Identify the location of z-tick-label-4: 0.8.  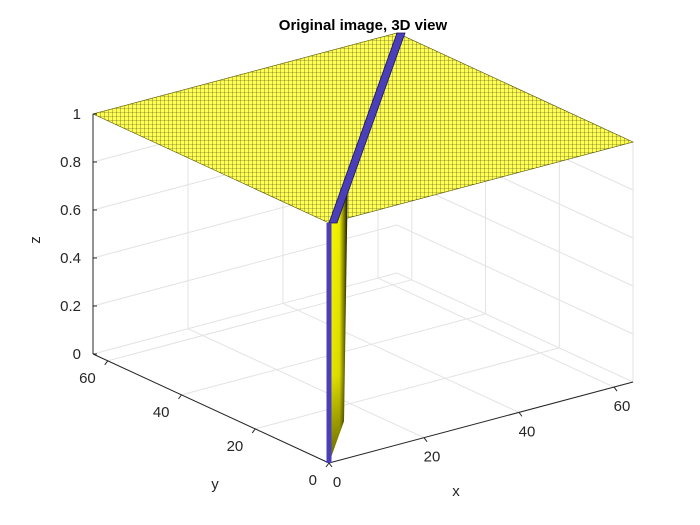
(70, 162).